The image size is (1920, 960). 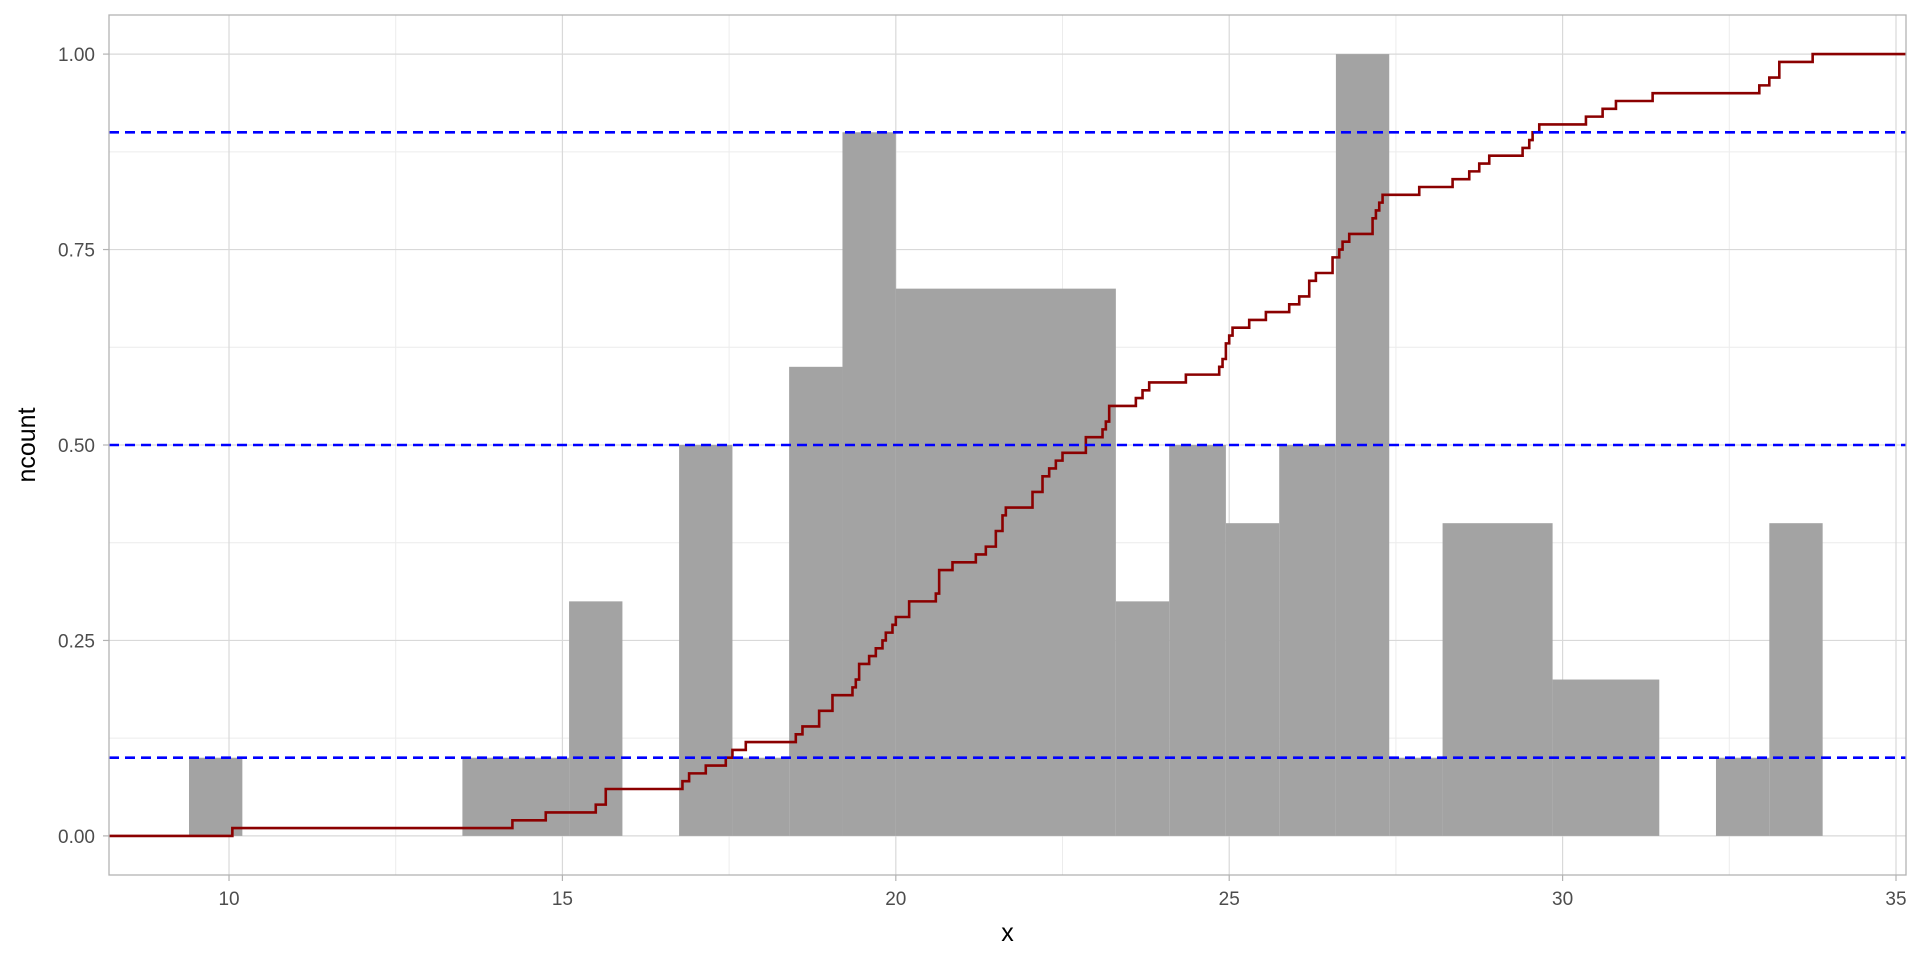 What do you see at coordinates (1007, 933) in the screenshot?
I see `x-axis-title: x` at bounding box center [1007, 933].